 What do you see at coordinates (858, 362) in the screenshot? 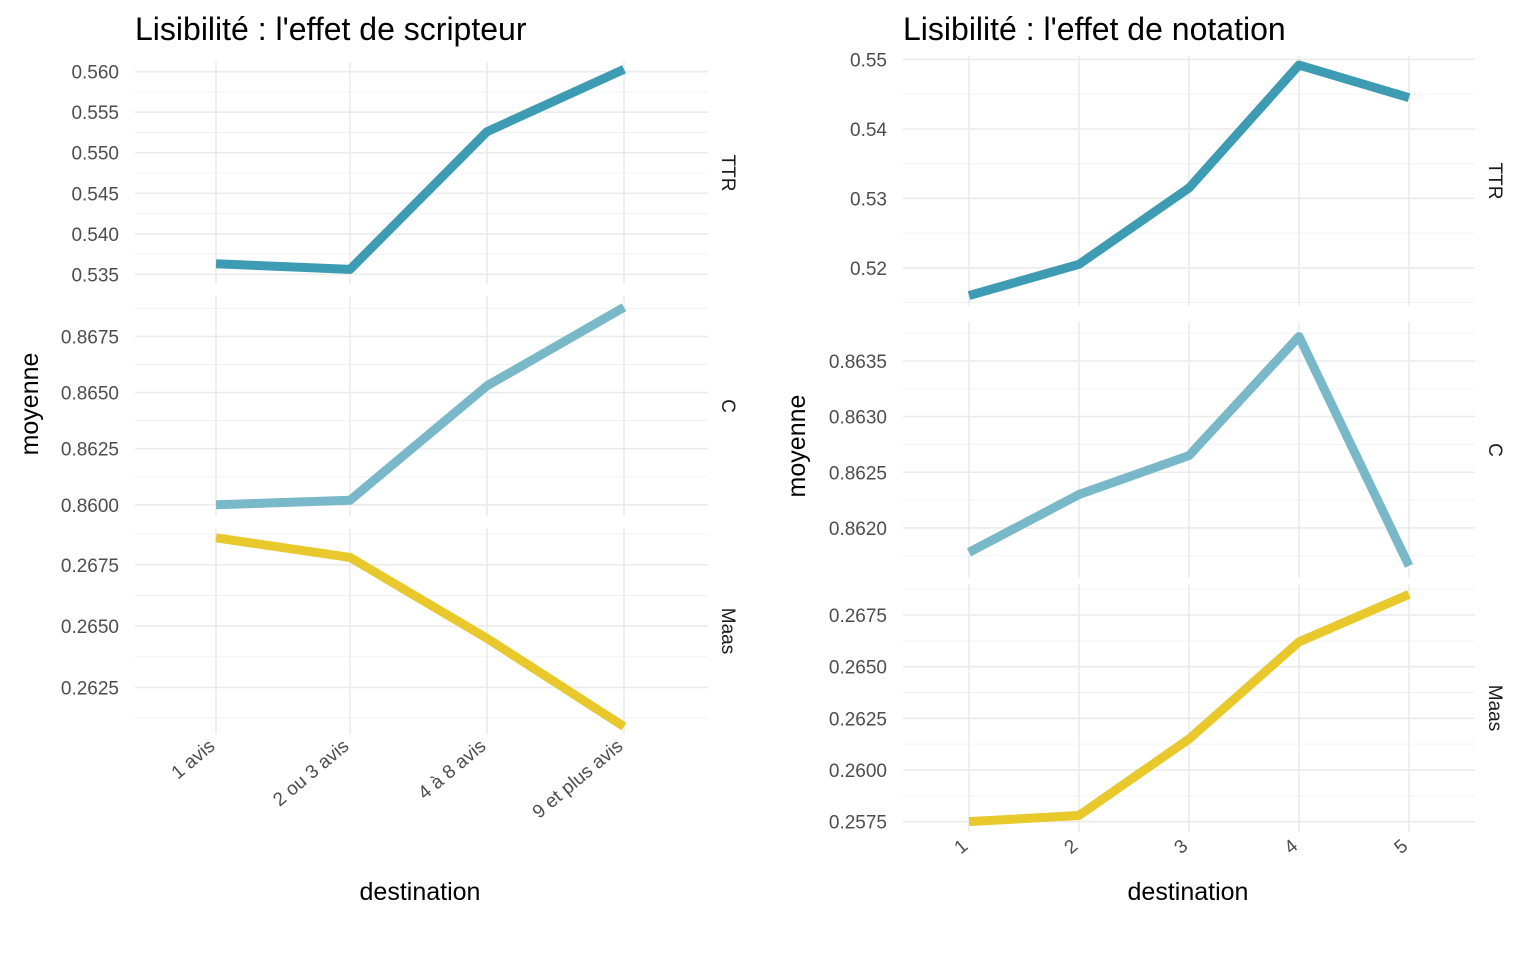
I see `y-tick-label: 0.8635` at bounding box center [858, 362].